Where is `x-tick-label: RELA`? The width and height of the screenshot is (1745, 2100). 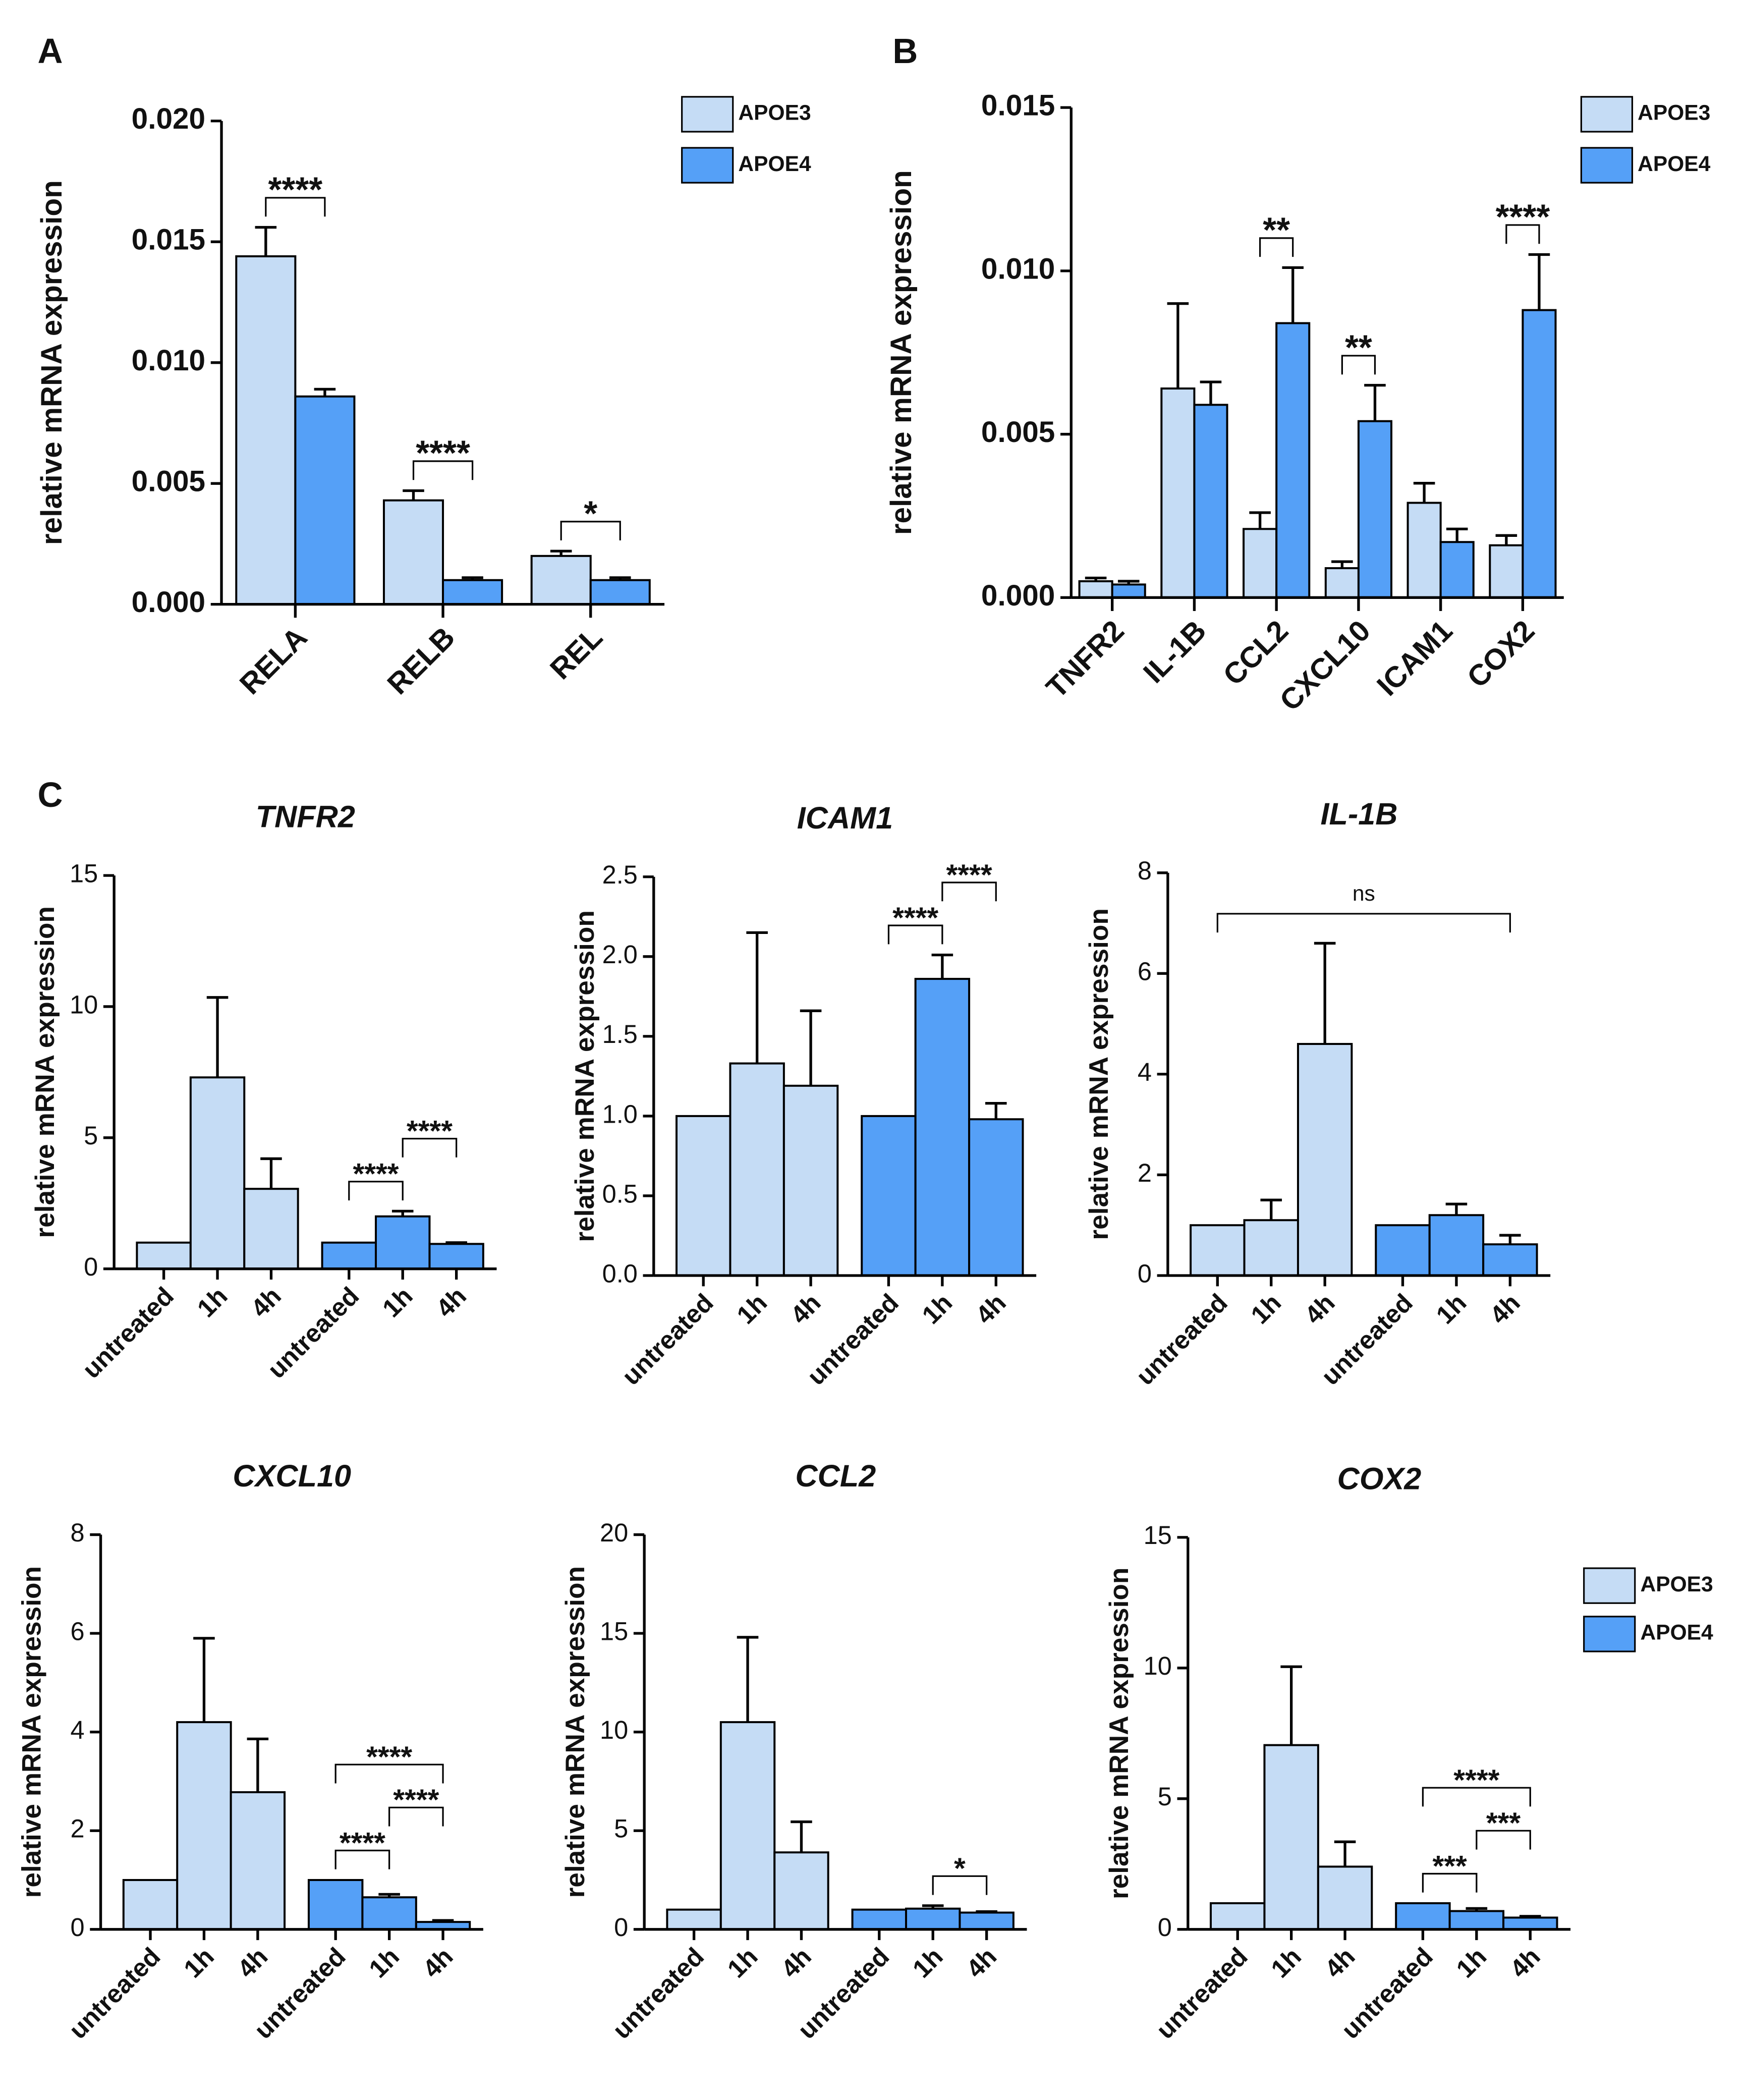
x-tick-label: RELA is located at coordinates (274, 661).